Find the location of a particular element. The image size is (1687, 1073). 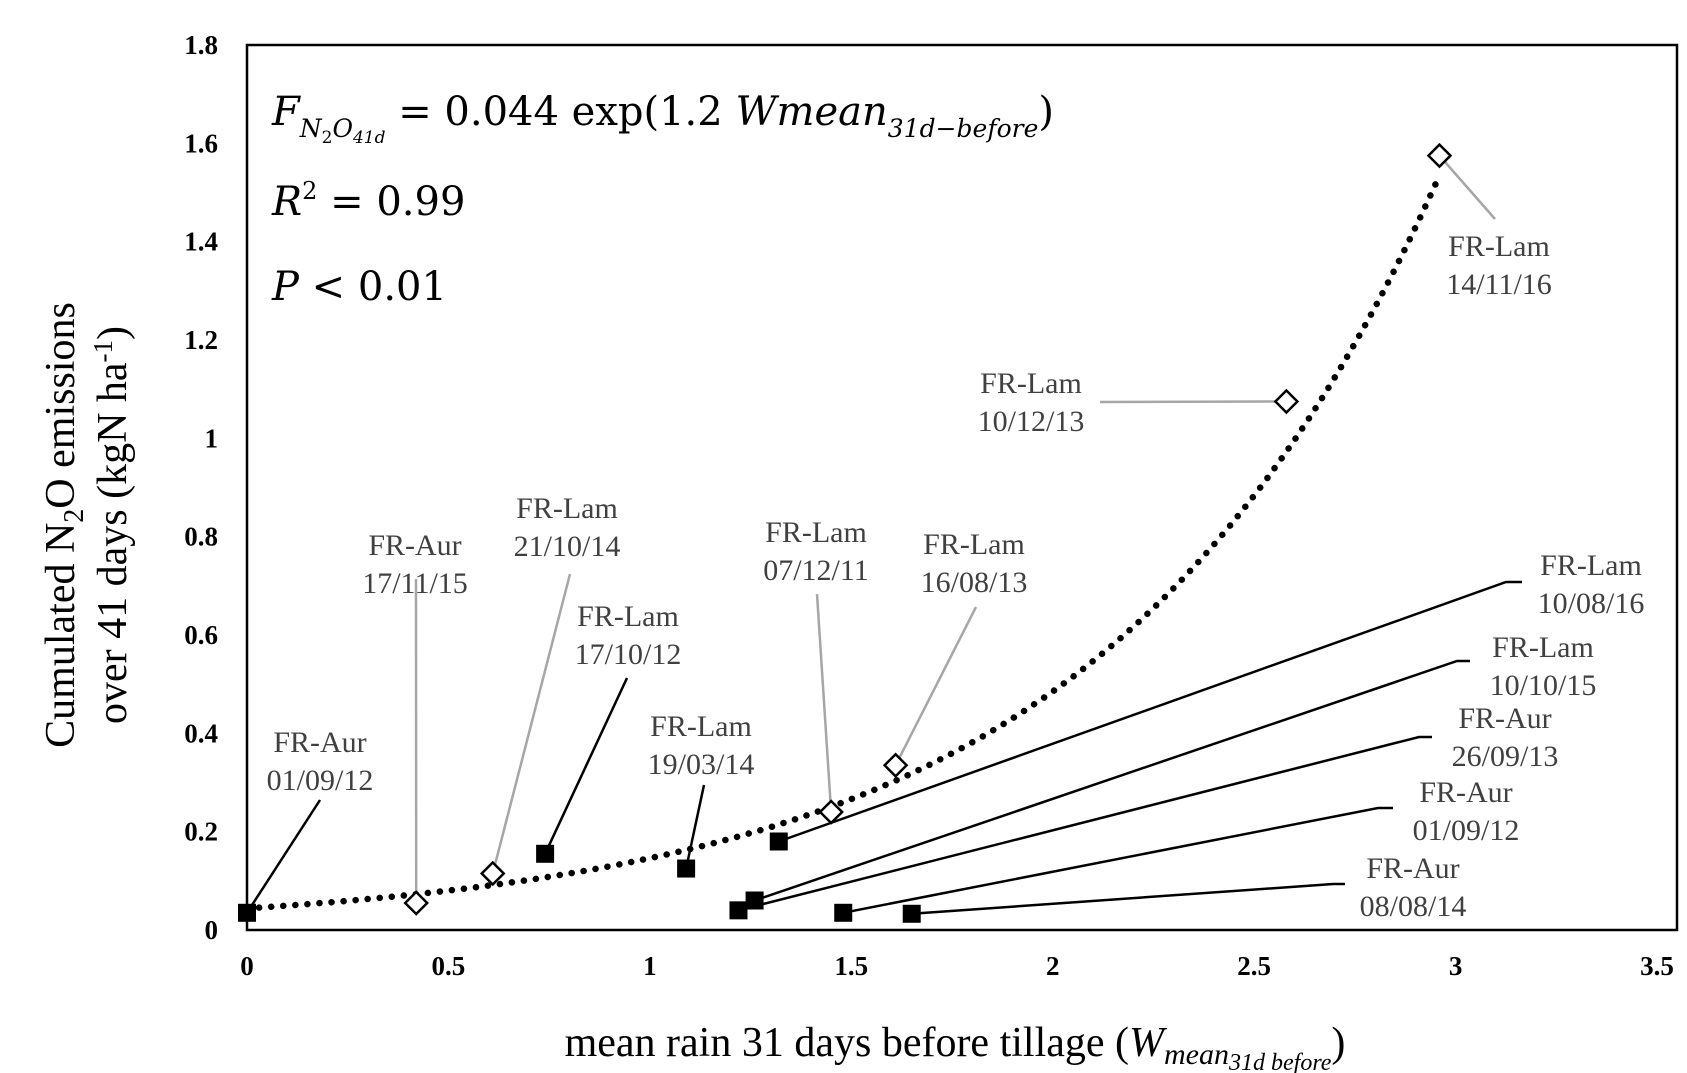

point-label-date: 10/12/13 is located at coordinates (1031, 421).